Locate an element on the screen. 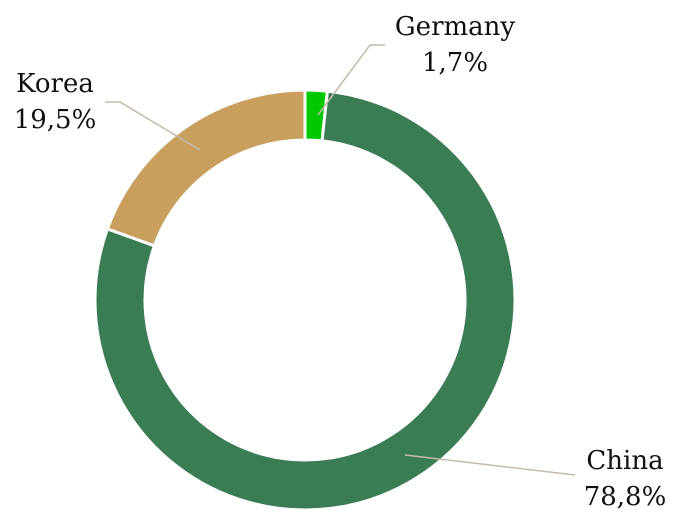  slice-label: Korea is located at coordinates (55, 84).